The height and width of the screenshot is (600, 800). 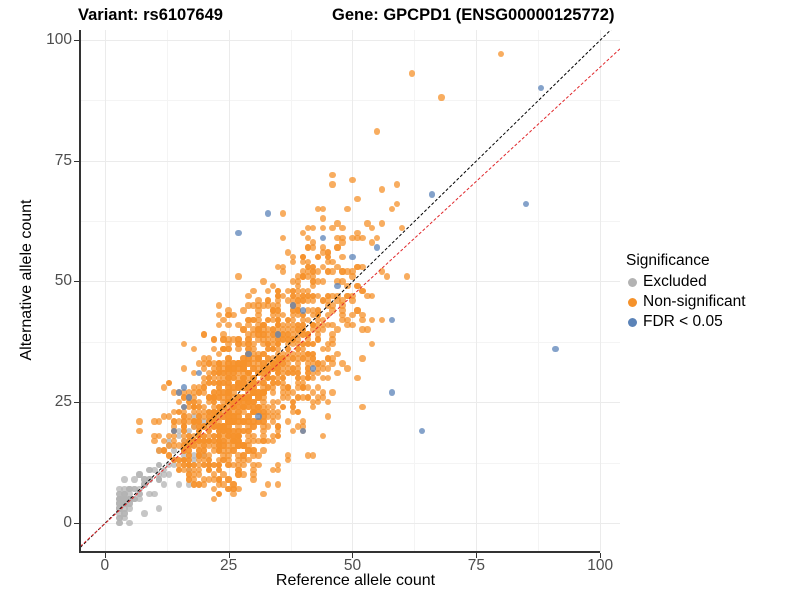 What do you see at coordinates (694, 301) in the screenshot?
I see `legend-item-label: Non-significant` at bounding box center [694, 301].